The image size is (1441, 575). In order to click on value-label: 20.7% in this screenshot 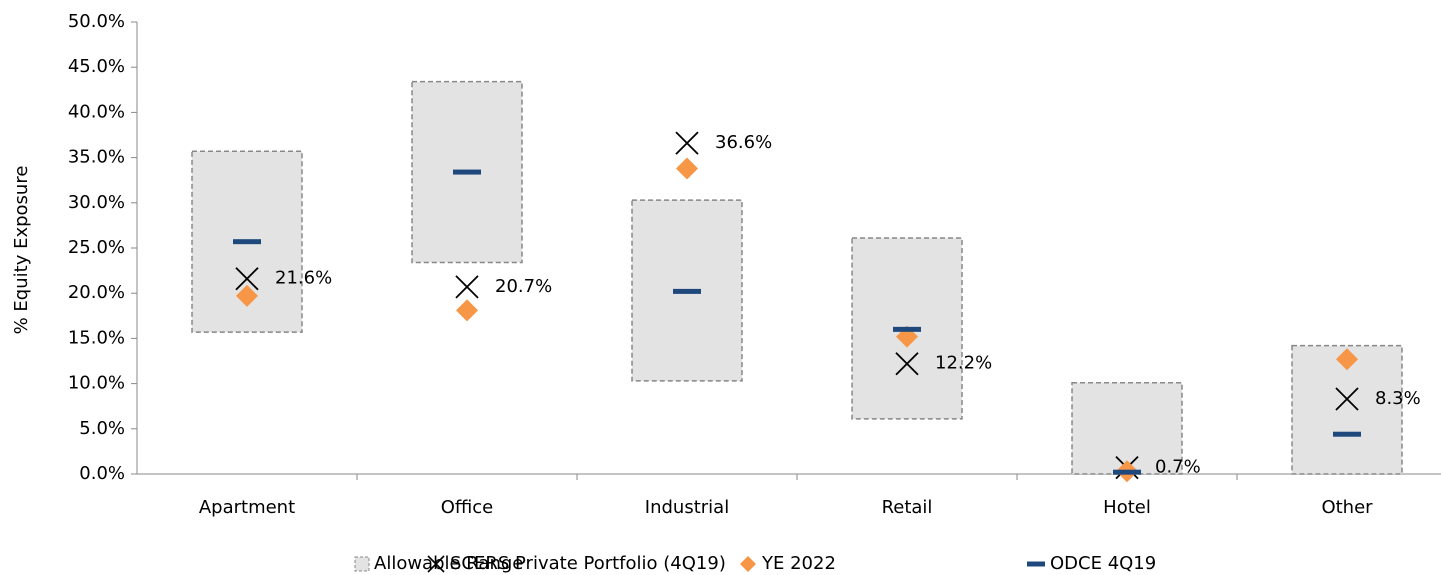, I will do `click(523, 286)`.